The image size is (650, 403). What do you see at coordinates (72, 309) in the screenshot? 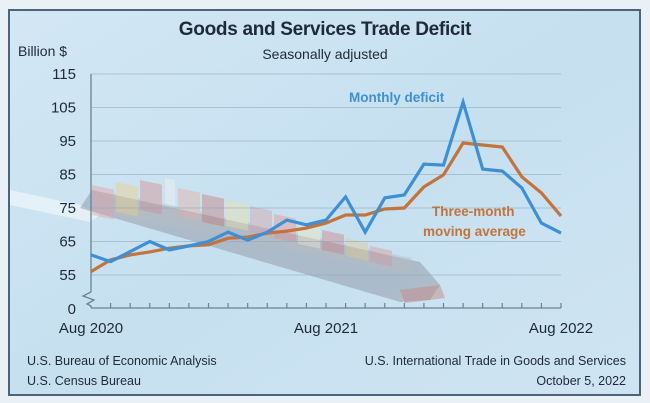
I see `y-tick-label: 0` at bounding box center [72, 309].